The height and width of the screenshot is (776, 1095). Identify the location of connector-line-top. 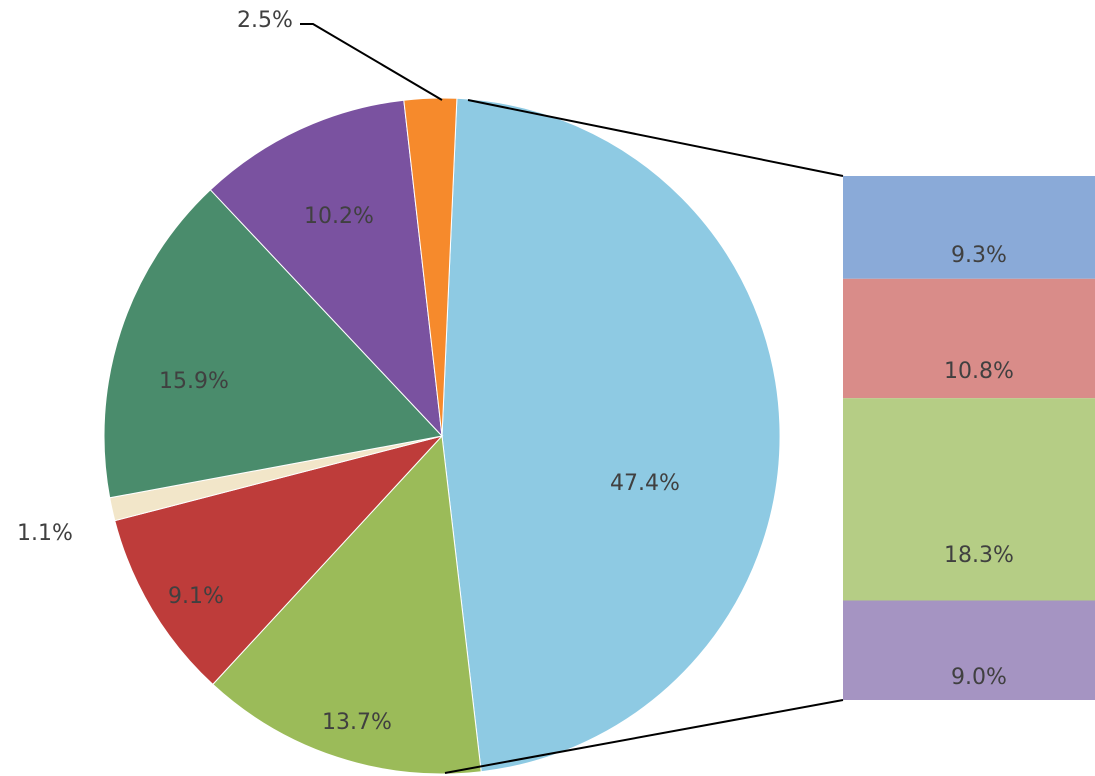
(655, 138).